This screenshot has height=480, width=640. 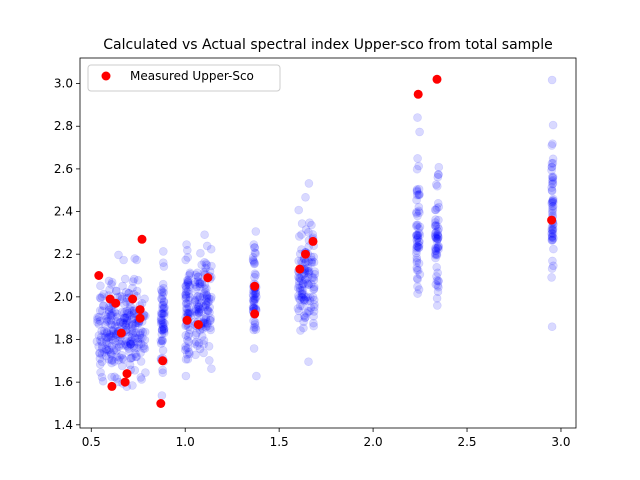 What do you see at coordinates (63, 126) in the screenshot?
I see `y-tick-label: 2.8` at bounding box center [63, 126].